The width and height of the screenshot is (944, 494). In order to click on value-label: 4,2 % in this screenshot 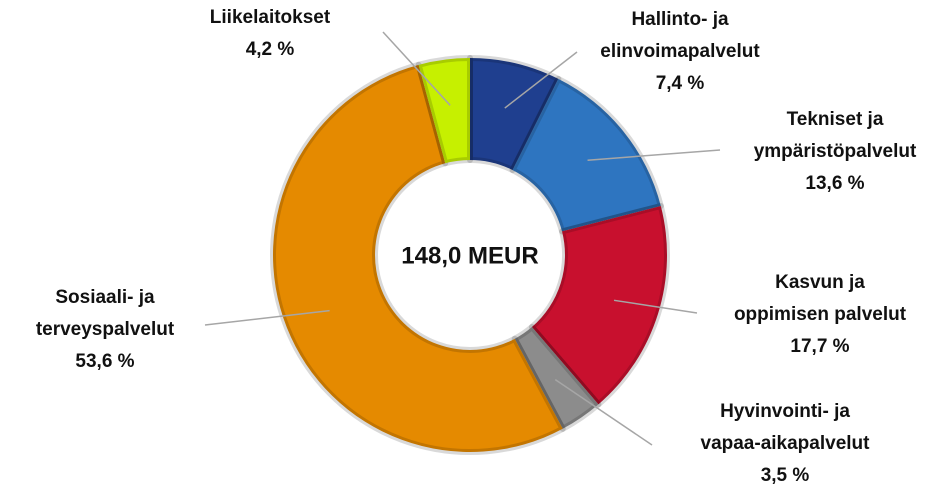, I will do `click(270, 49)`.